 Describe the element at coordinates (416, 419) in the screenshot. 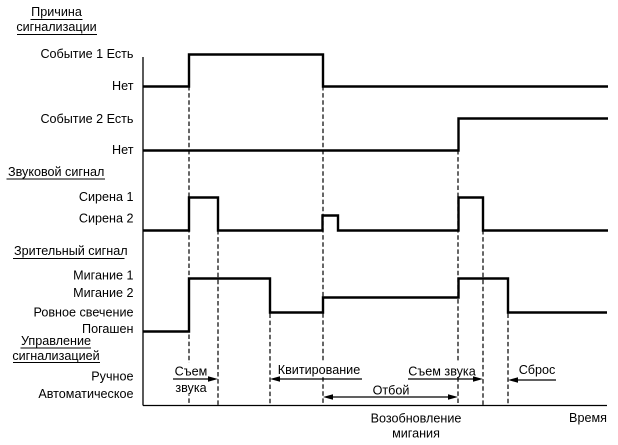

I see `svg-text: Возобновление` at that location.